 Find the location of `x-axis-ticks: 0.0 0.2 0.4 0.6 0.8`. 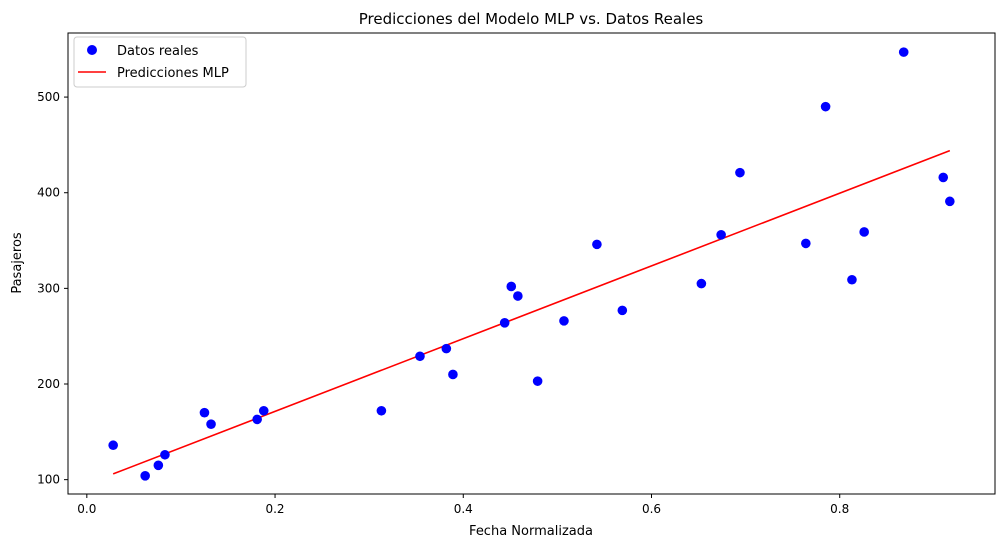

x-axis-ticks: 0.0 0.2 0.4 0.6 0.8 is located at coordinates (463, 505).